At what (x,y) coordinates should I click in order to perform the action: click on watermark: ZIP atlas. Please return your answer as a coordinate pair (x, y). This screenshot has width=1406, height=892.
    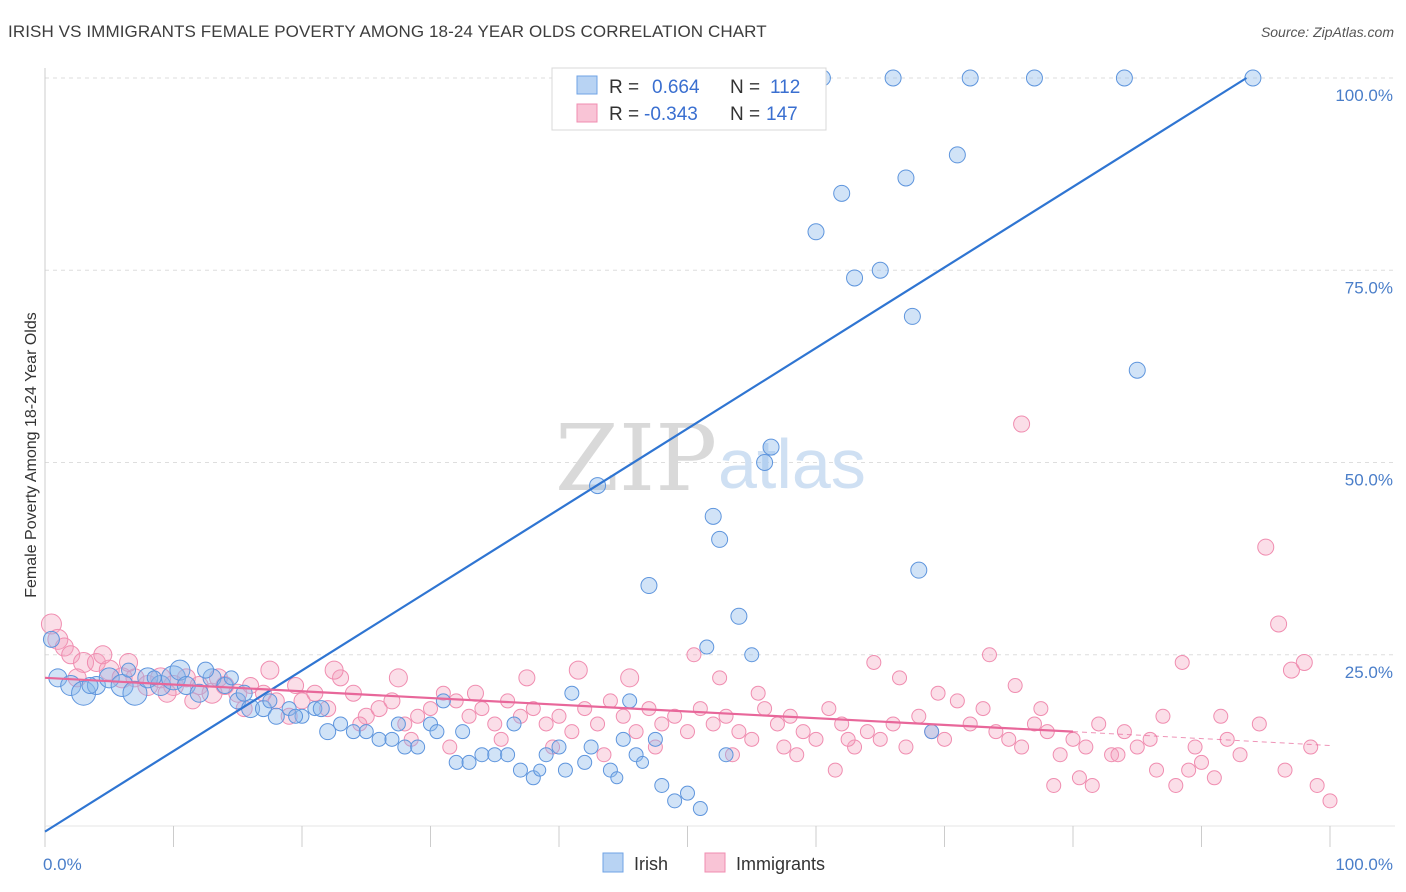
    Looking at the image, I should click on (710, 458).